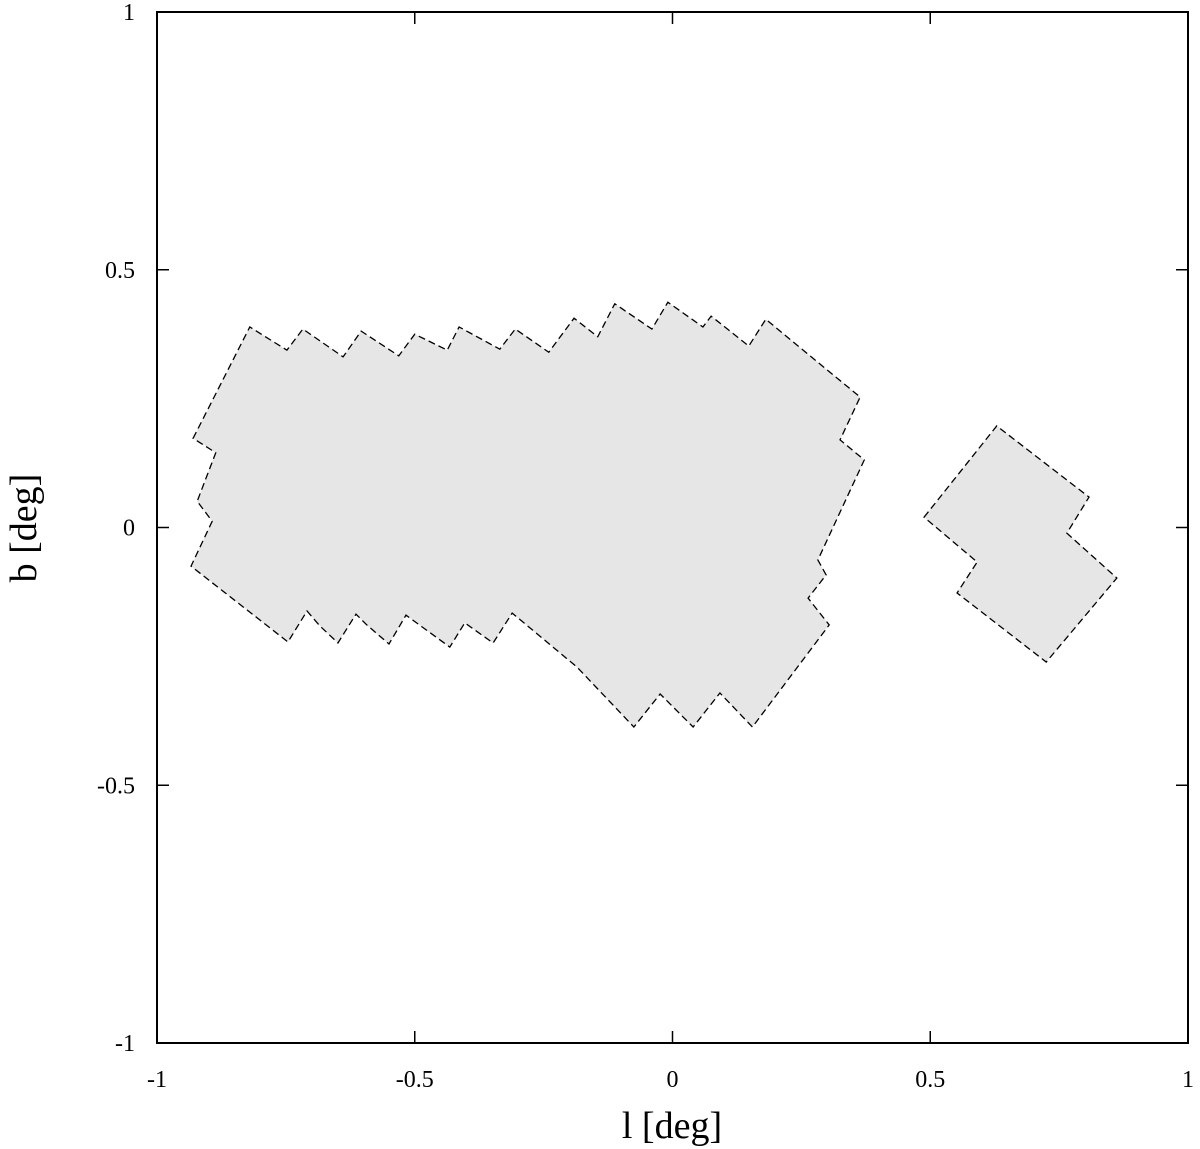 The image size is (1200, 1149). I want to click on x-tick-label: 1, so click(1188, 1080).